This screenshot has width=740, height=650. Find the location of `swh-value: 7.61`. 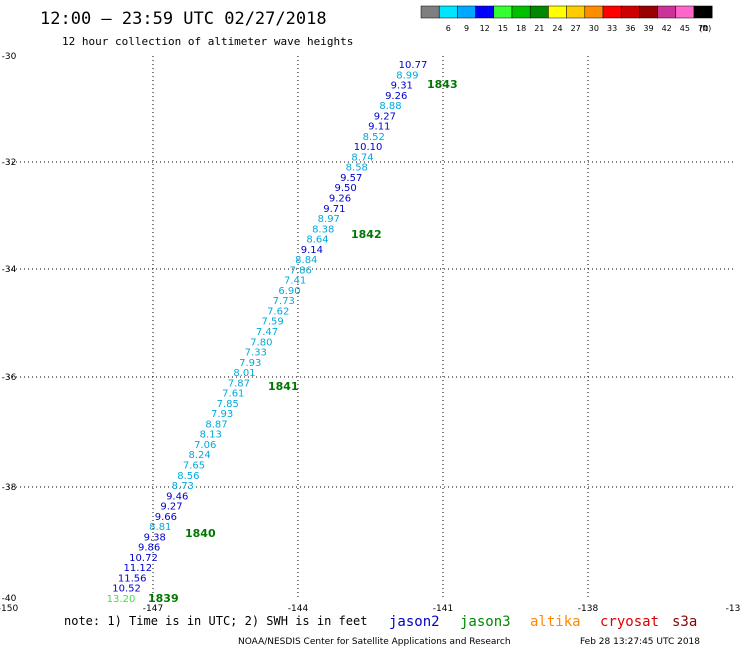

swh-value: 7.61 is located at coordinates (233, 394).